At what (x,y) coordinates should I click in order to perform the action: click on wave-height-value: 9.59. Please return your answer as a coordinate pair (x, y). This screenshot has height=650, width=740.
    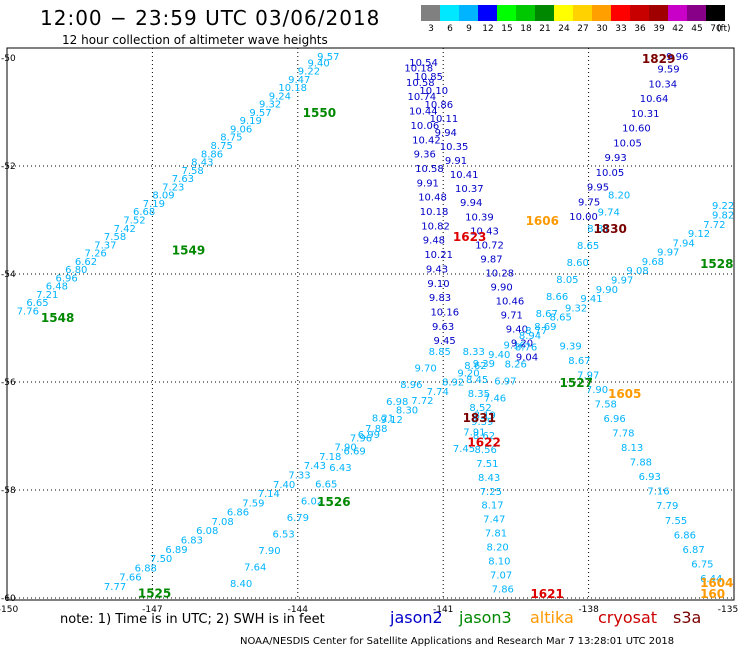
    Looking at the image, I should click on (668, 70).